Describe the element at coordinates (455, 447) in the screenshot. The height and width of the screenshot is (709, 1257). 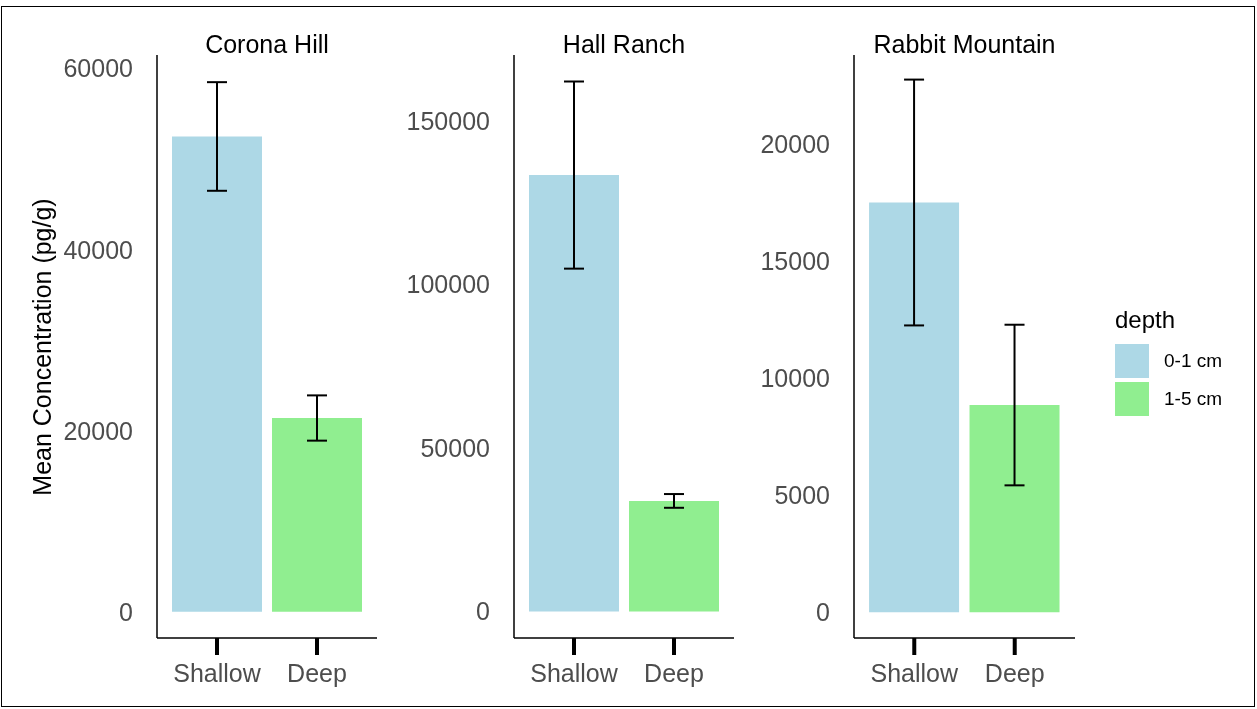
I see `y-tick-label: 50000` at that location.